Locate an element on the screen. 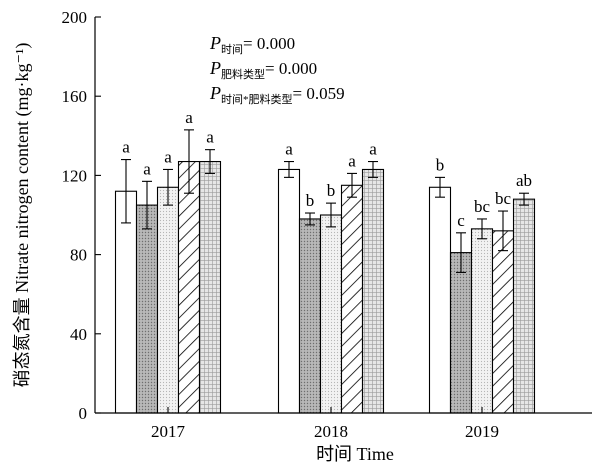 The image size is (598, 468). significance-label: c is located at coordinates (461, 220).